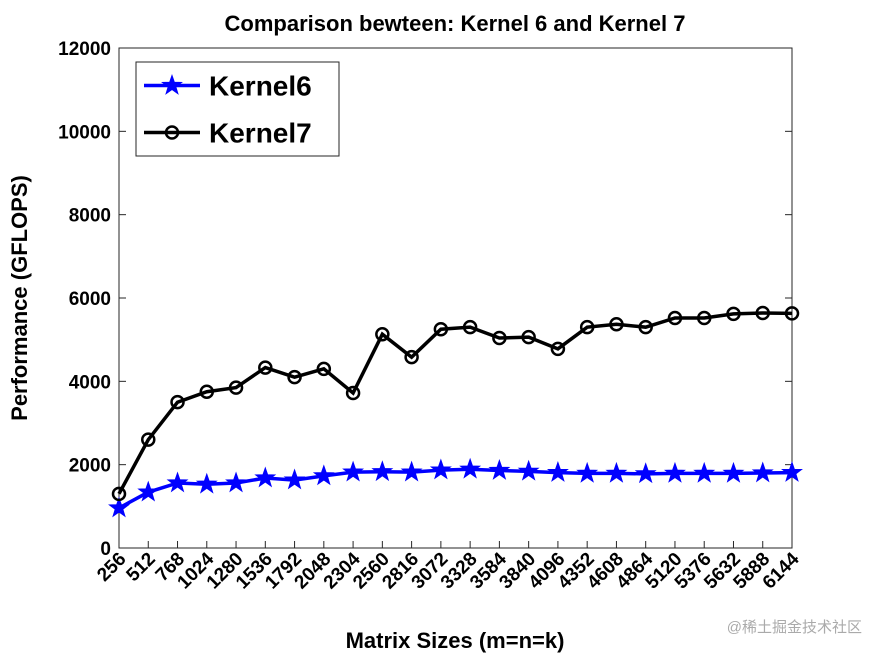 This screenshot has width=875, height=656. I want to click on watermark: @稀土掘金技术社区, so click(794, 627).